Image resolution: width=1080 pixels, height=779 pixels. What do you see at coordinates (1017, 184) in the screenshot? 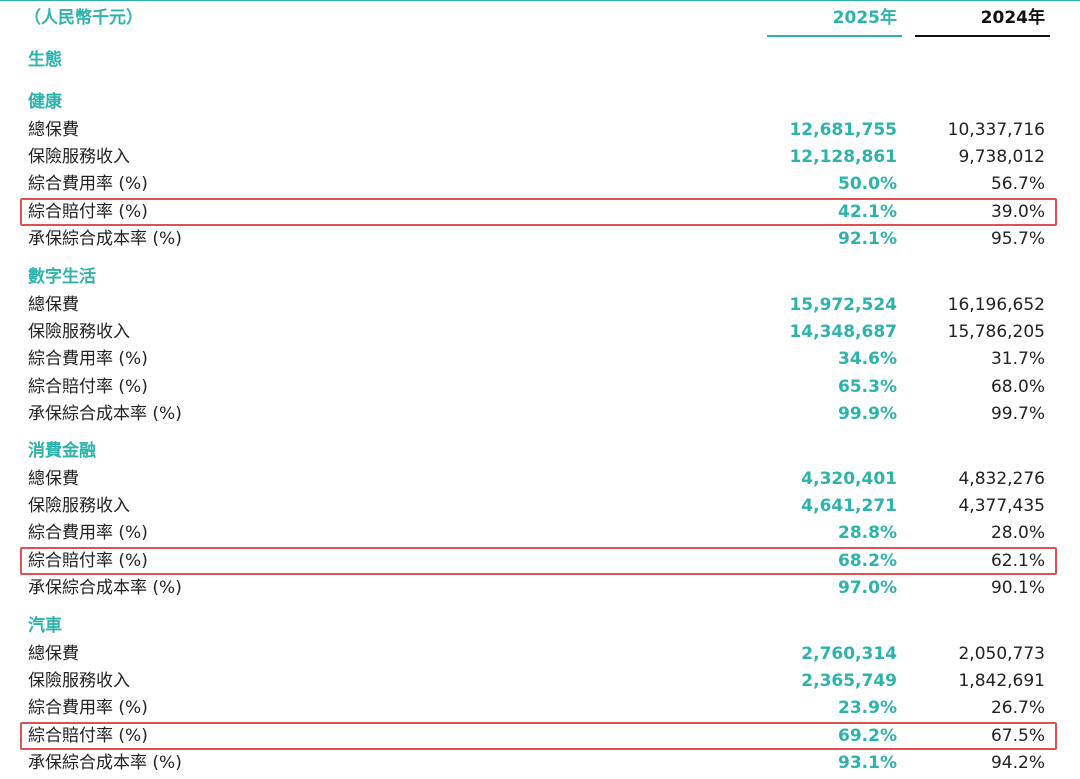
I see `value-2024: 56.7%` at bounding box center [1017, 184].